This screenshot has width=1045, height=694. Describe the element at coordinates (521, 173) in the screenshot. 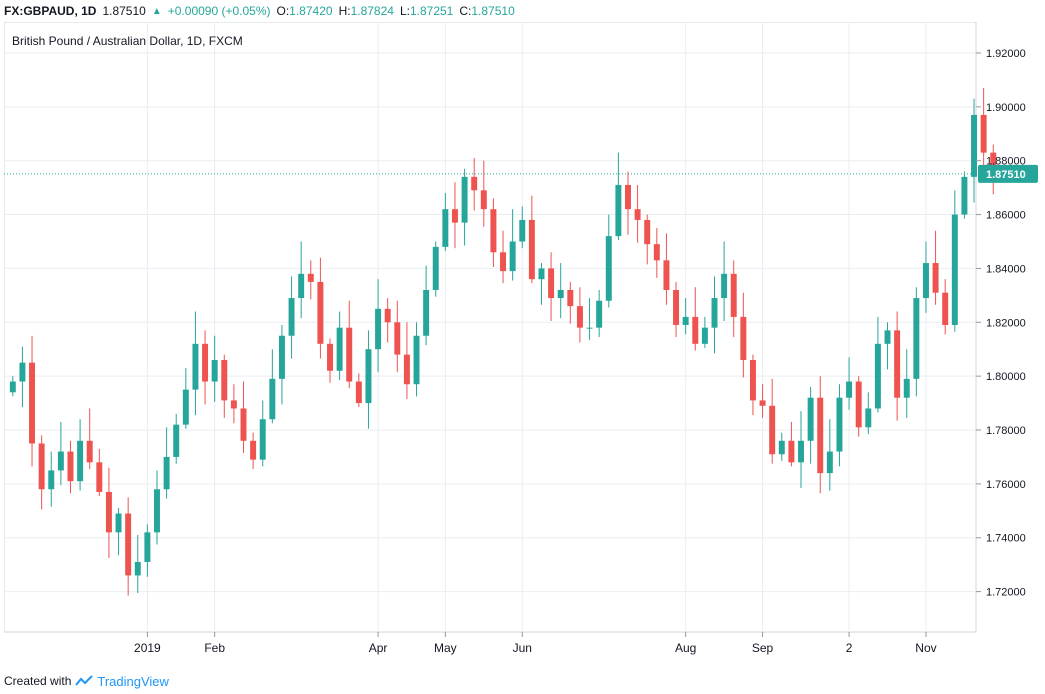

I see `current-price-marker: 1.87510` at that location.